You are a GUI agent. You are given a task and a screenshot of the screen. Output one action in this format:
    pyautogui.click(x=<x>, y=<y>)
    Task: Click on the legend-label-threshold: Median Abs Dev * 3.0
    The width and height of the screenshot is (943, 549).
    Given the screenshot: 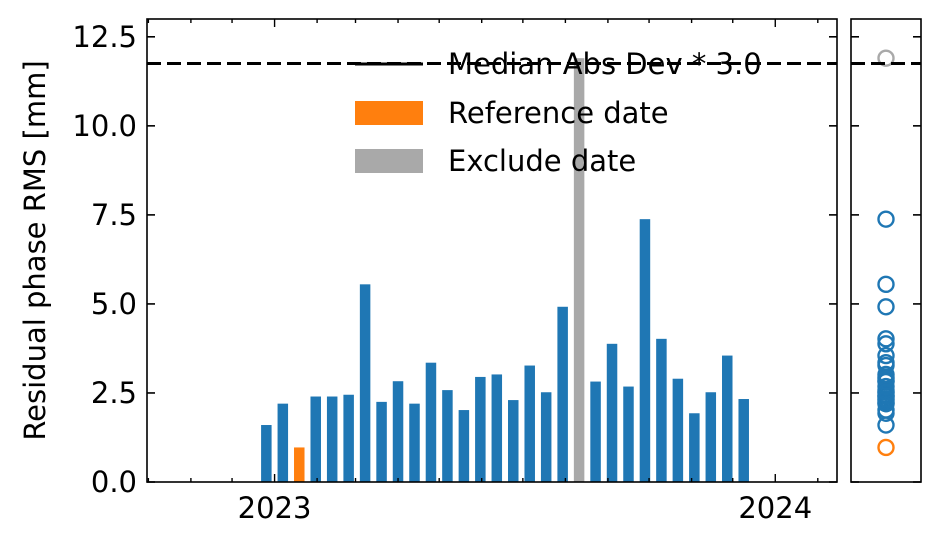 What is the action you would take?
    pyautogui.click(x=605, y=64)
    